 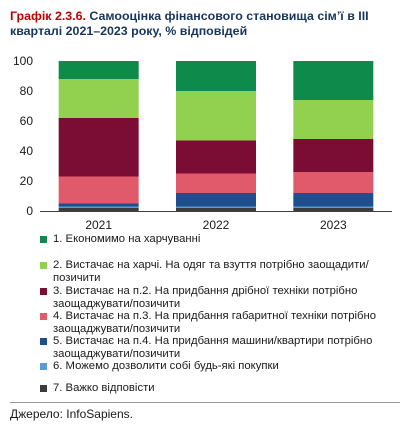 What do you see at coordinates (333, 225) in the screenshot?
I see `x-tick-label: 2023` at bounding box center [333, 225].